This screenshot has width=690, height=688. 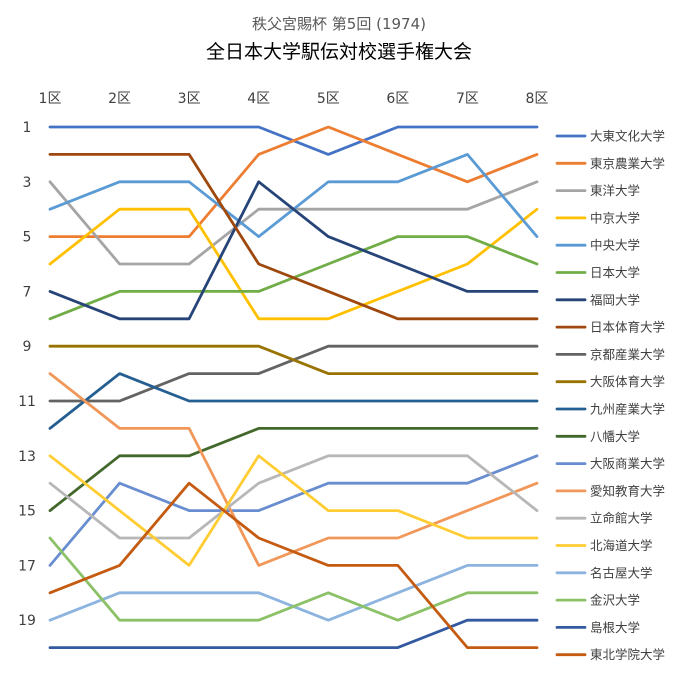 What do you see at coordinates (627, 381) in the screenshot?
I see `legend-label: 大阪体育大学` at bounding box center [627, 381].